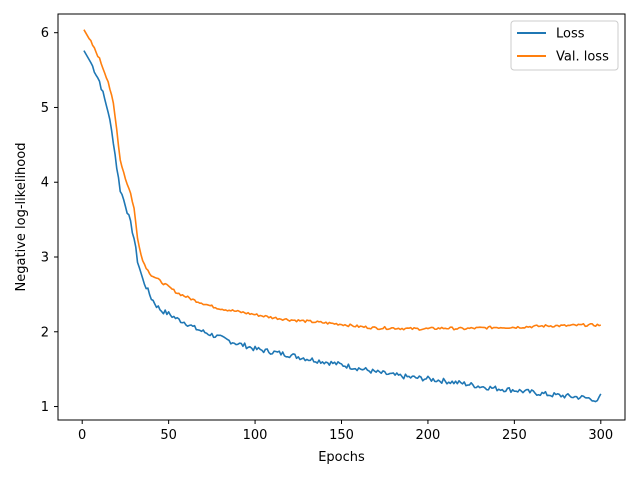 This screenshot has height=480, width=640. What do you see at coordinates (49, 220) in the screenshot?
I see `y-axis: 1 2 3 4 5 6` at bounding box center [49, 220].